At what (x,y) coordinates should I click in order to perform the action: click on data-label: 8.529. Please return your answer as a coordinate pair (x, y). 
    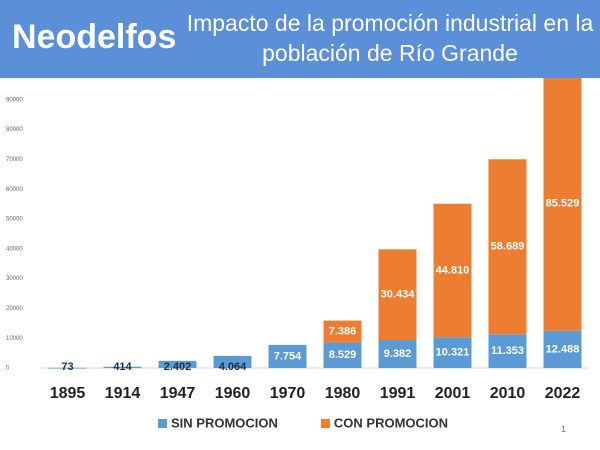
    Looking at the image, I should click on (343, 355).